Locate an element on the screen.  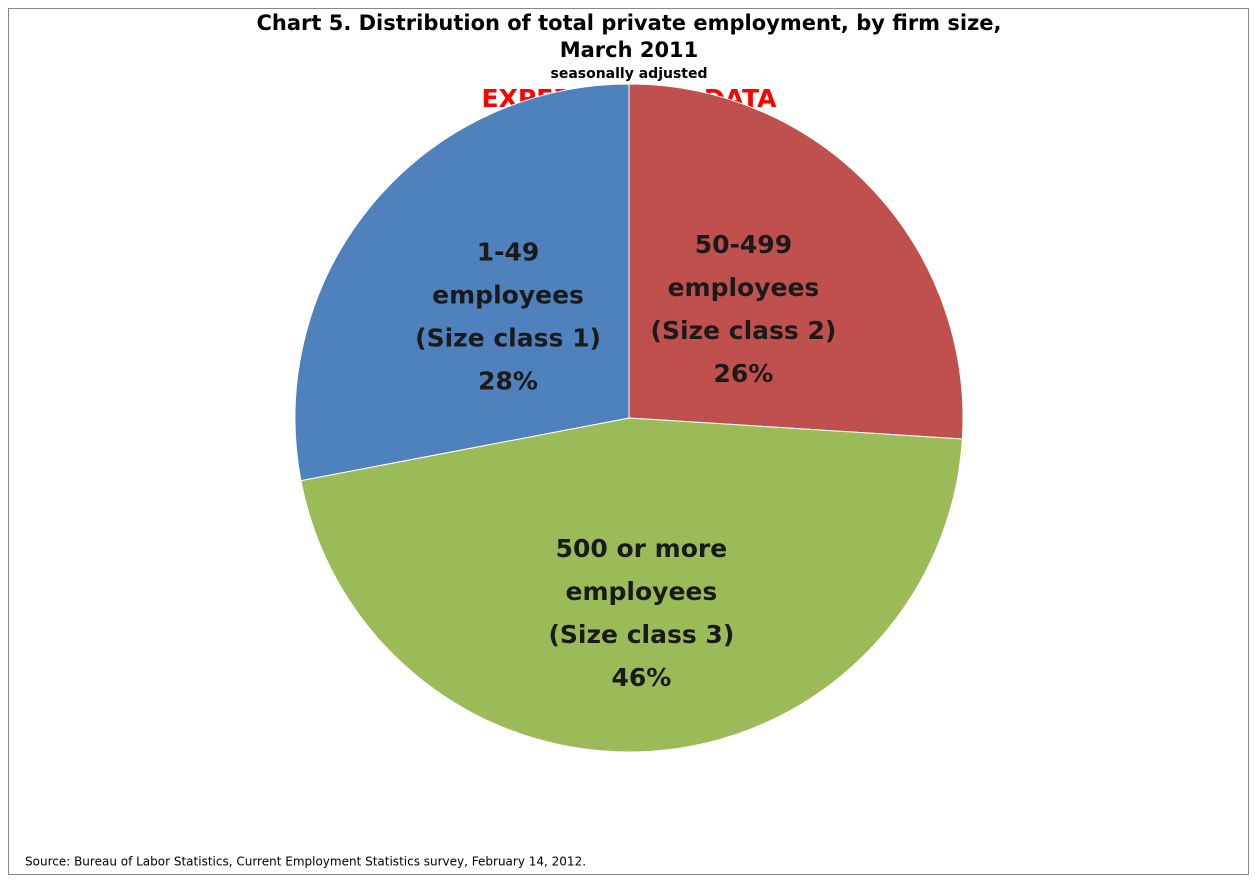
chart-title: March 2011 is located at coordinates (629, 50).